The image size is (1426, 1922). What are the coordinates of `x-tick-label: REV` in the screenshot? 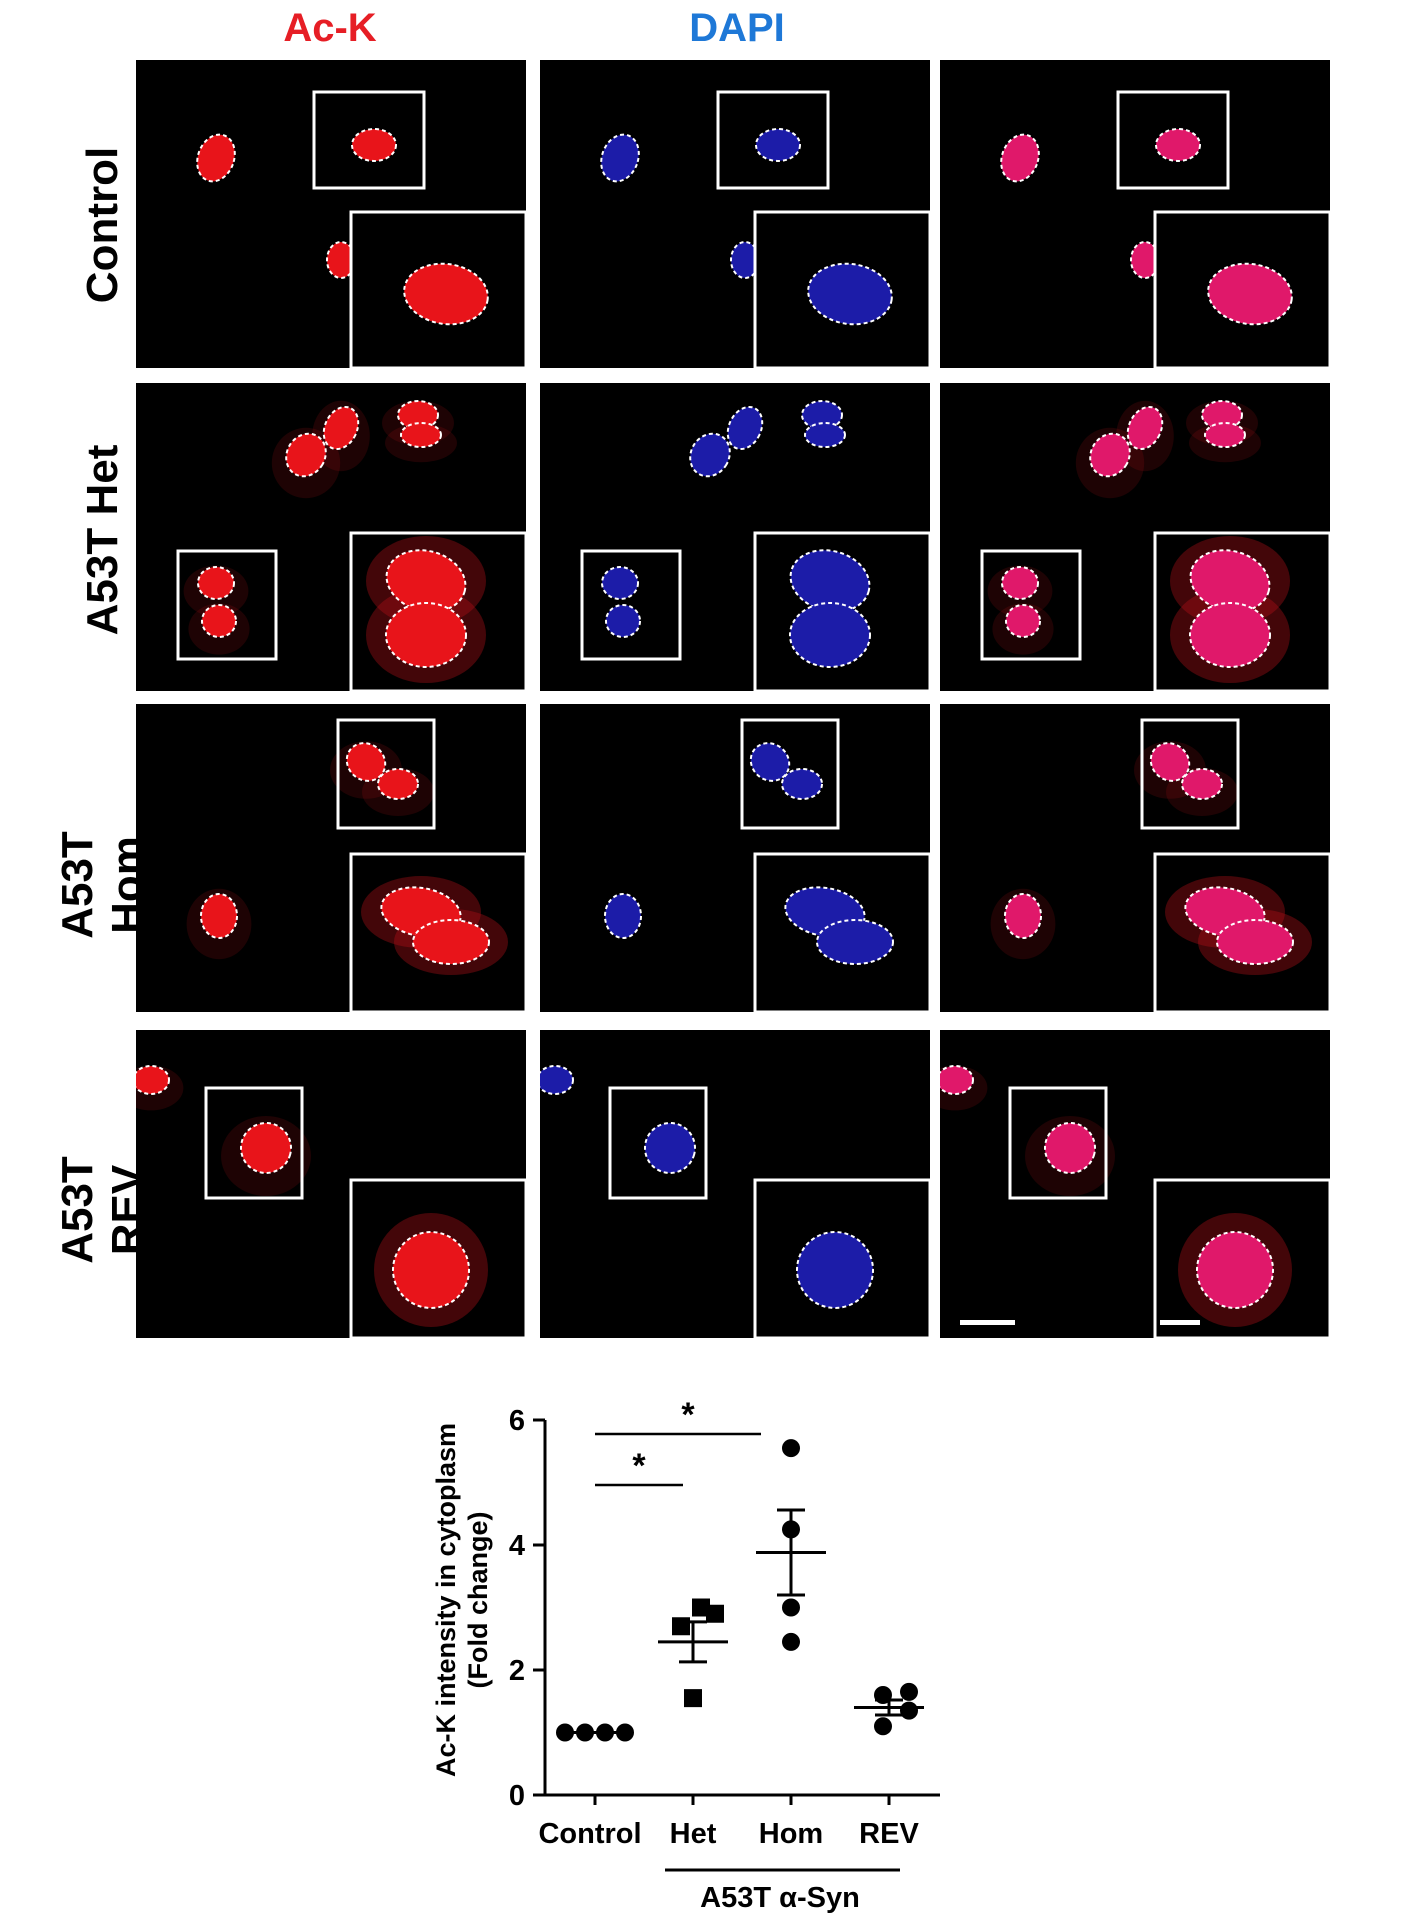 It's located at (889, 1834).